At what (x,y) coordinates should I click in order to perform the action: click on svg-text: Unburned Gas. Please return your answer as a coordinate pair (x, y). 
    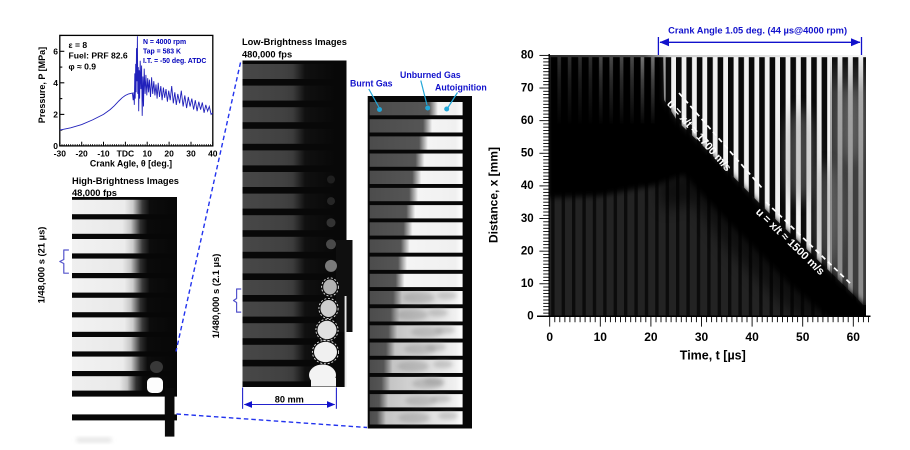
    Looking at the image, I should click on (430, 75).